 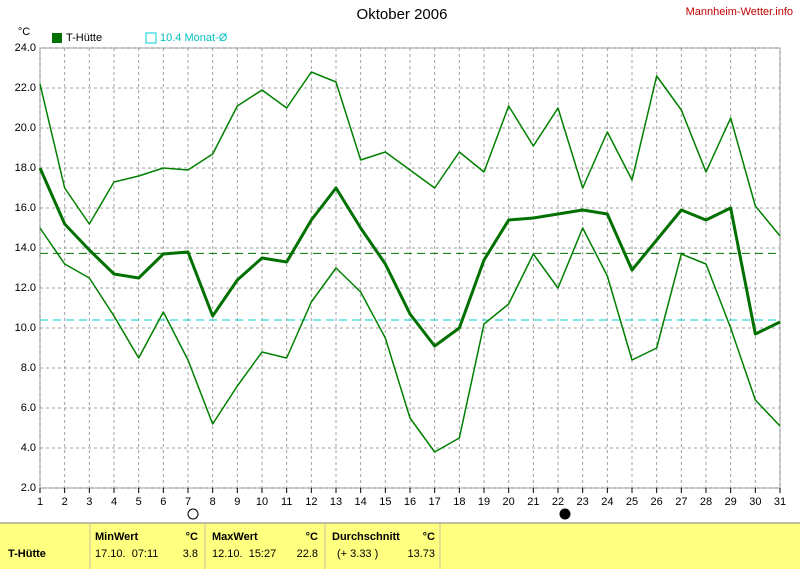 What do you see at coordinates (657, 502) in the screenshot?
I see `x-tick-label: 26` at bounding box center [657, 502].